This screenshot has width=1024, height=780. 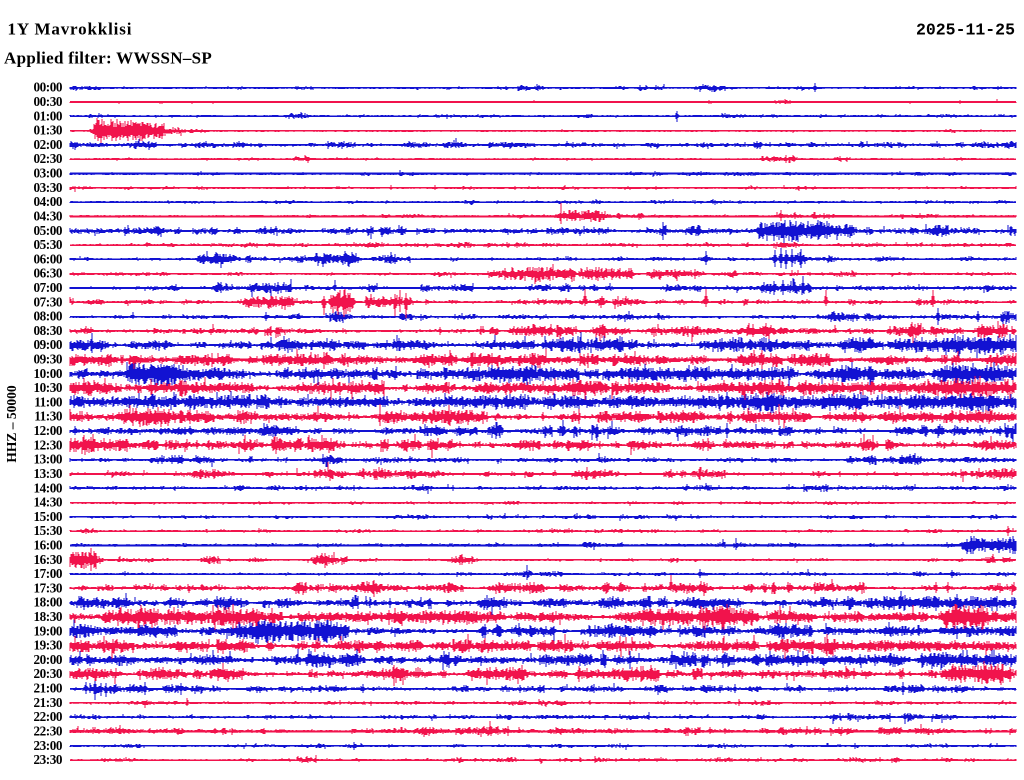 What do you see at coordinates (47, 530) in the screenshot?
I see `svg-text: 15:30` at bounding box center [47, 530].